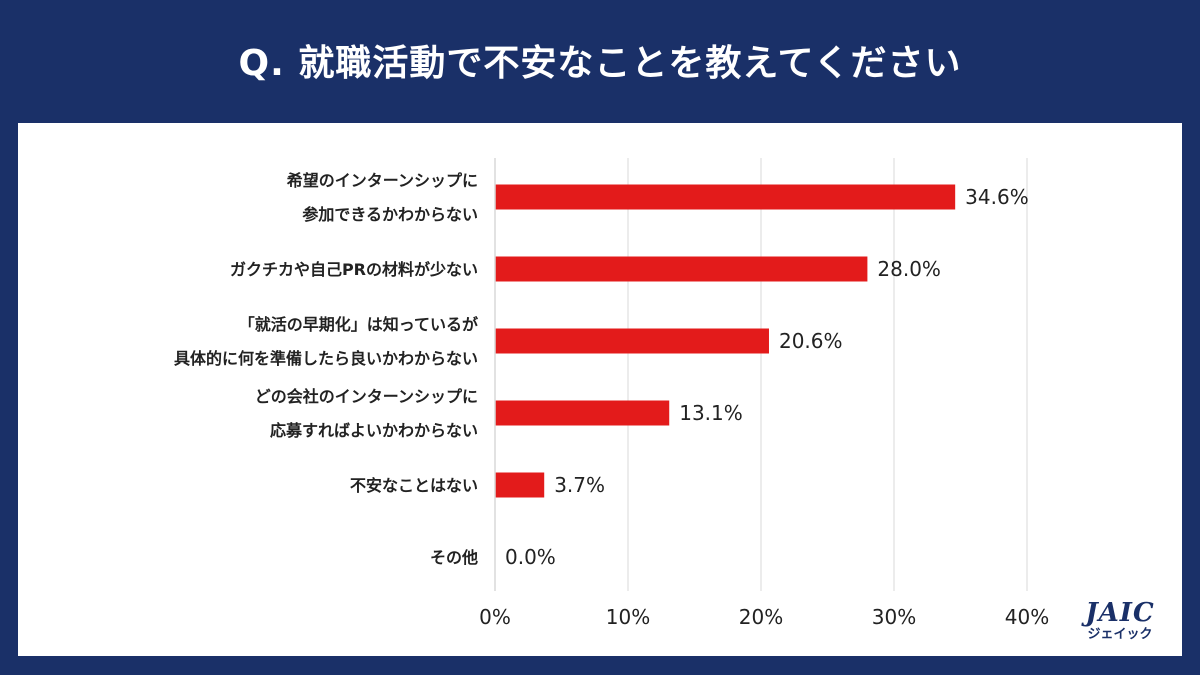 The image size is (1200, 675). Describe the element at coordinates (414, 485) in the screenshot. I see `category-label: 不安なことはない` at that location.